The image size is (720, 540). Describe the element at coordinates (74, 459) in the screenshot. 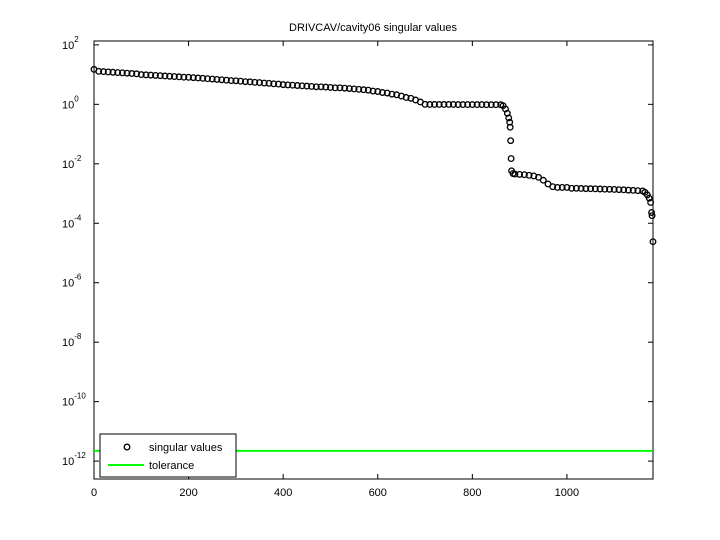

I see `y-tick-label: 10⁻¹²` at that location.